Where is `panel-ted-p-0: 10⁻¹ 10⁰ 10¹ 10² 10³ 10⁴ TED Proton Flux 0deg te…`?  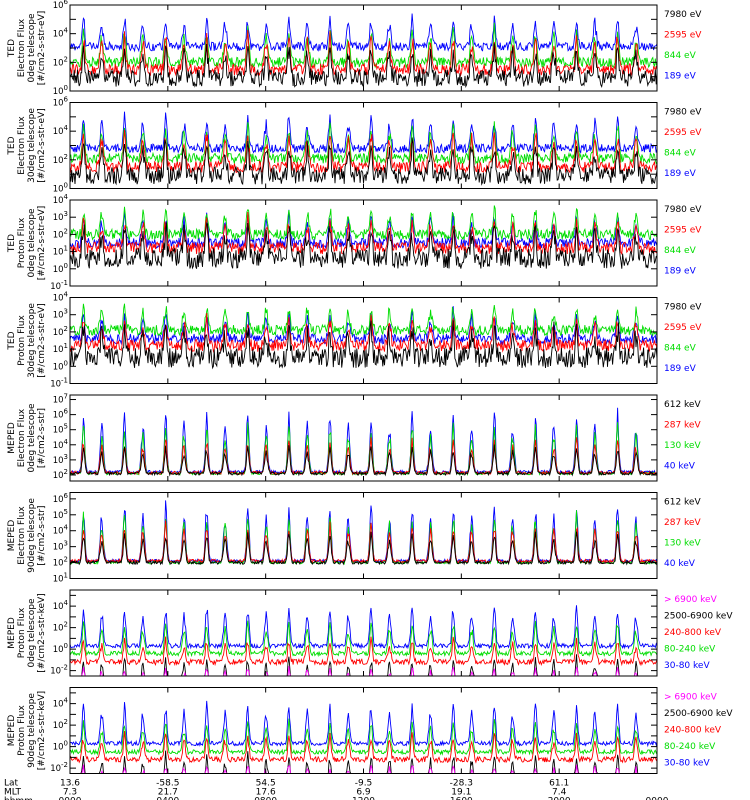 panel-ted-p-0: 10⁻¹ 10⁰ 10¹ 10² 10³ 10⁴ TED Proton Flux 0deg te… is located at coordinates (354, 242).